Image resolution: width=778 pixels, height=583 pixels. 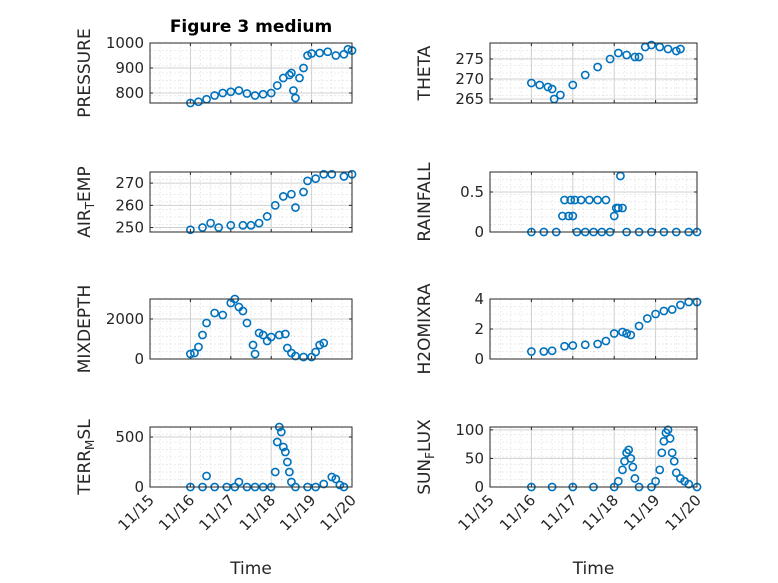 What do you see at coordinates (479, 299) in the screenshot?
I see `y-tick-label: 4` at bounding box center [479, 299].